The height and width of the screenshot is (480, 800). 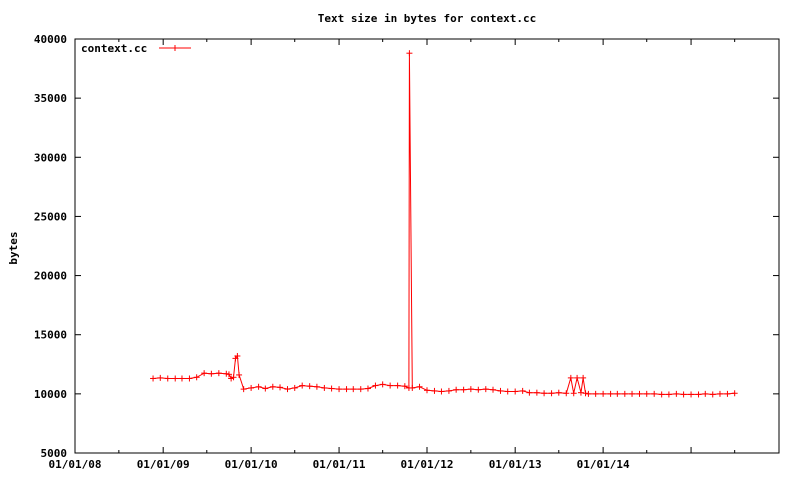 What do you see at coordinates (50, 216) in the screenshot?
I see `y-tick-label: 25000` at bounding box center [50, 216].